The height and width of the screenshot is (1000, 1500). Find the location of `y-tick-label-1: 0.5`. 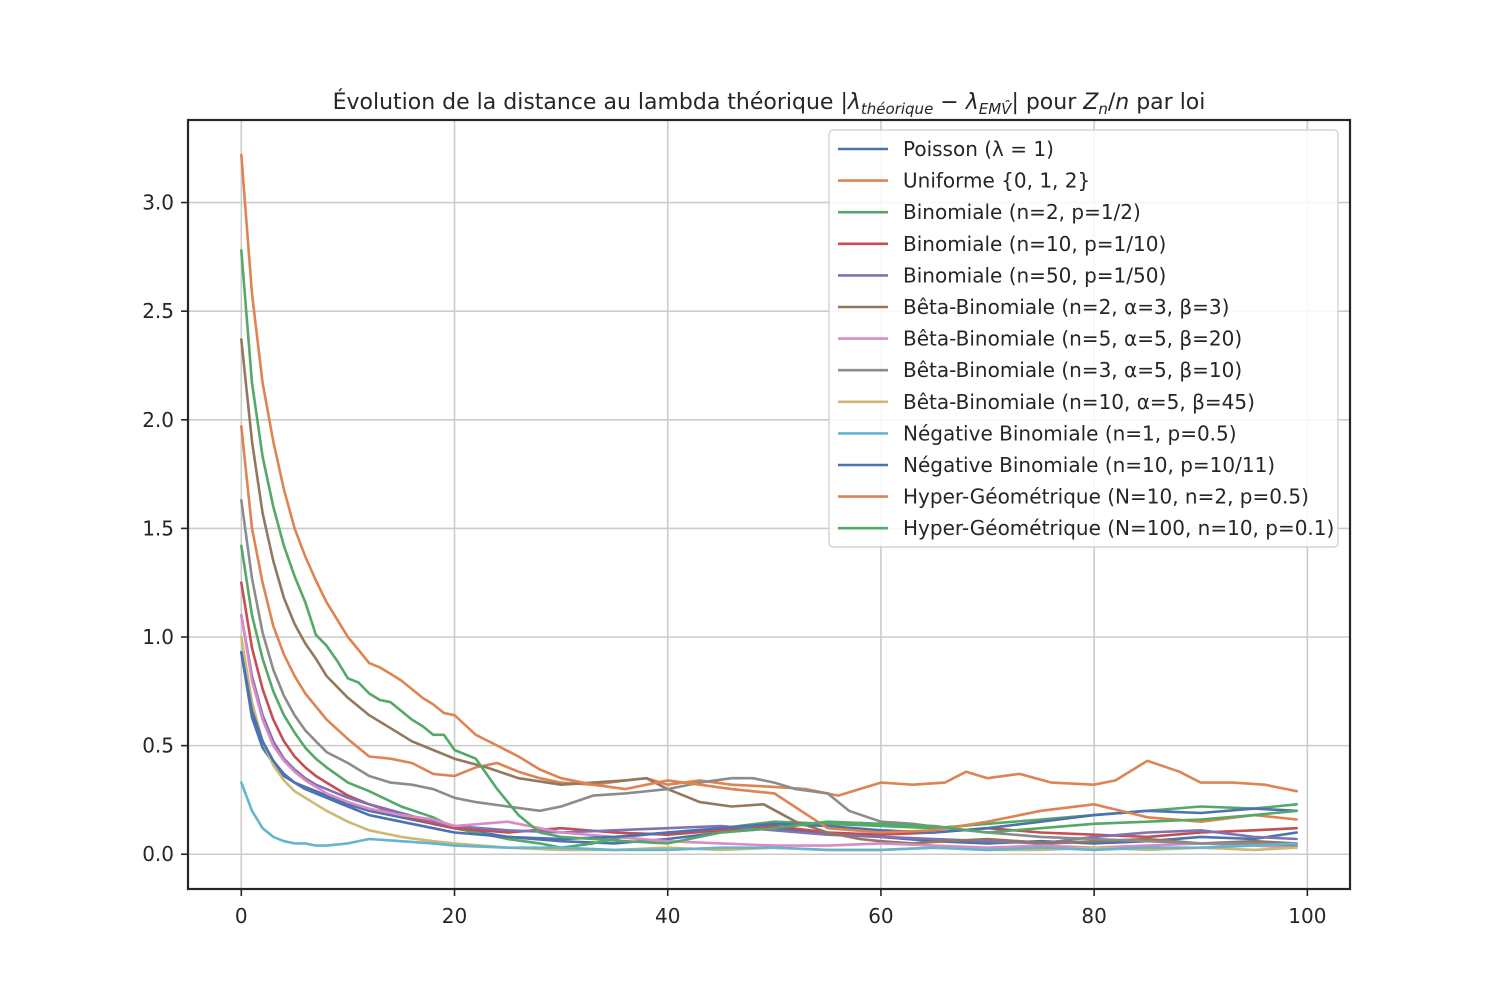

y-tick-label-1: 0.5 is located at coordinates (158, 746).